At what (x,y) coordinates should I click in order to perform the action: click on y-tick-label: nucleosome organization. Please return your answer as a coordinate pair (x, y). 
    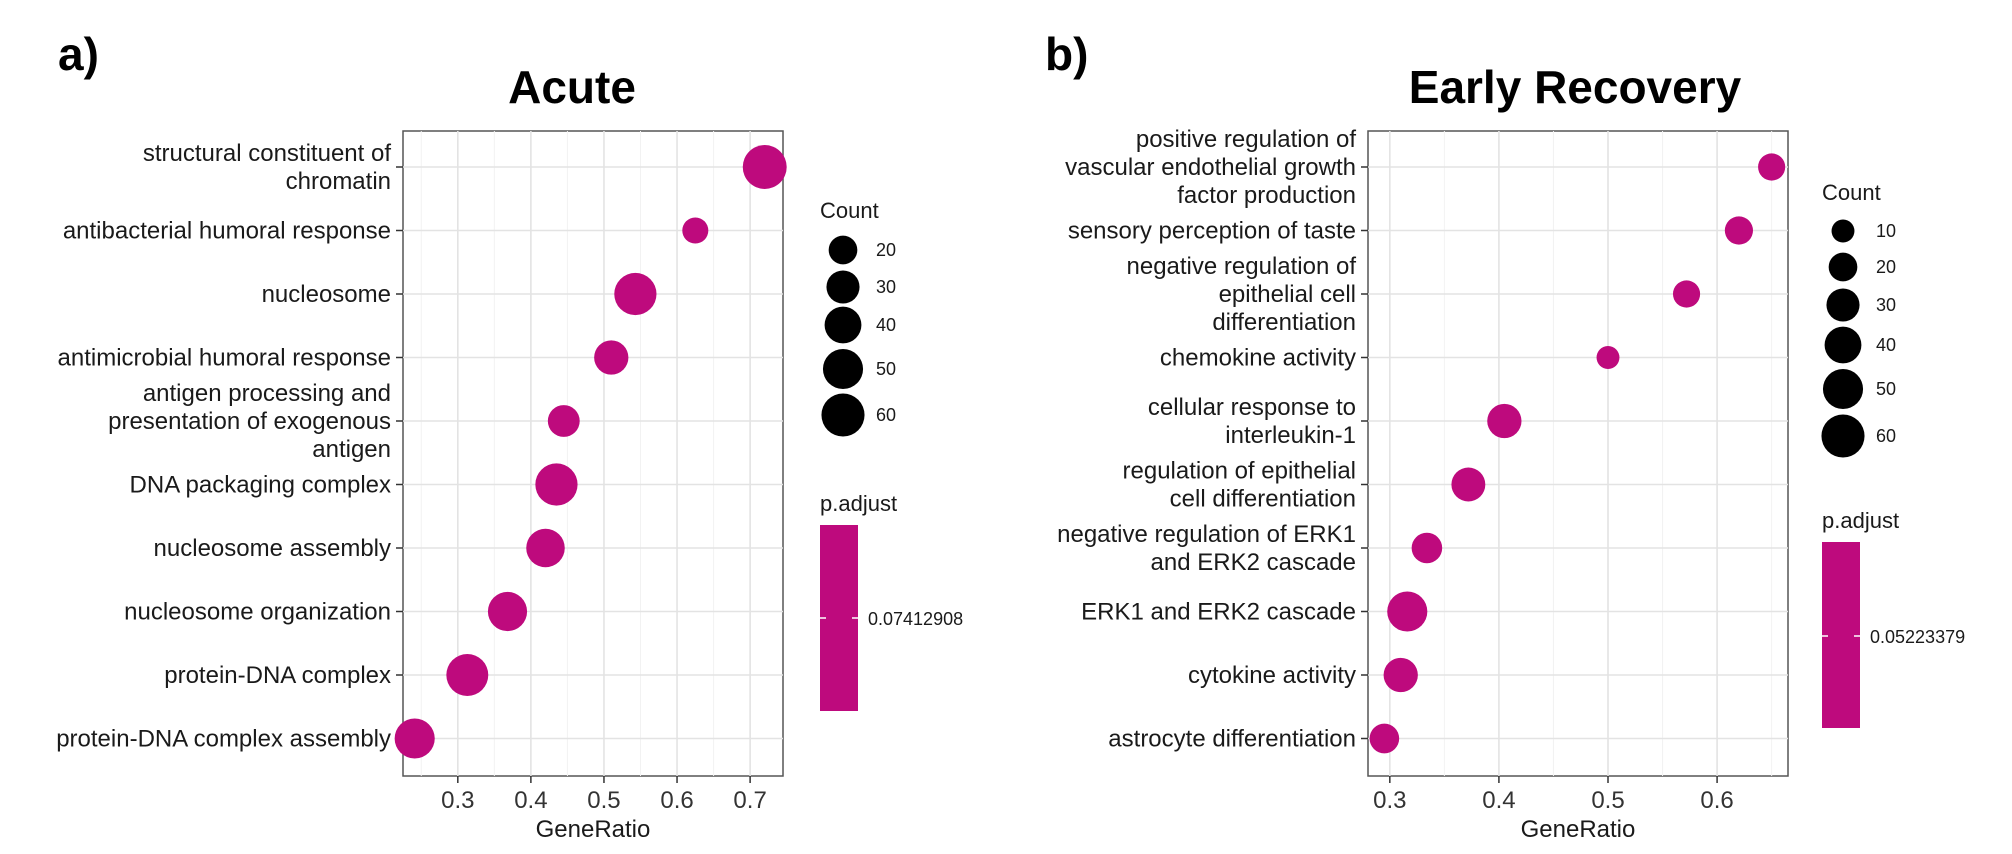
    Looking at the image, I should click on (257, 612).